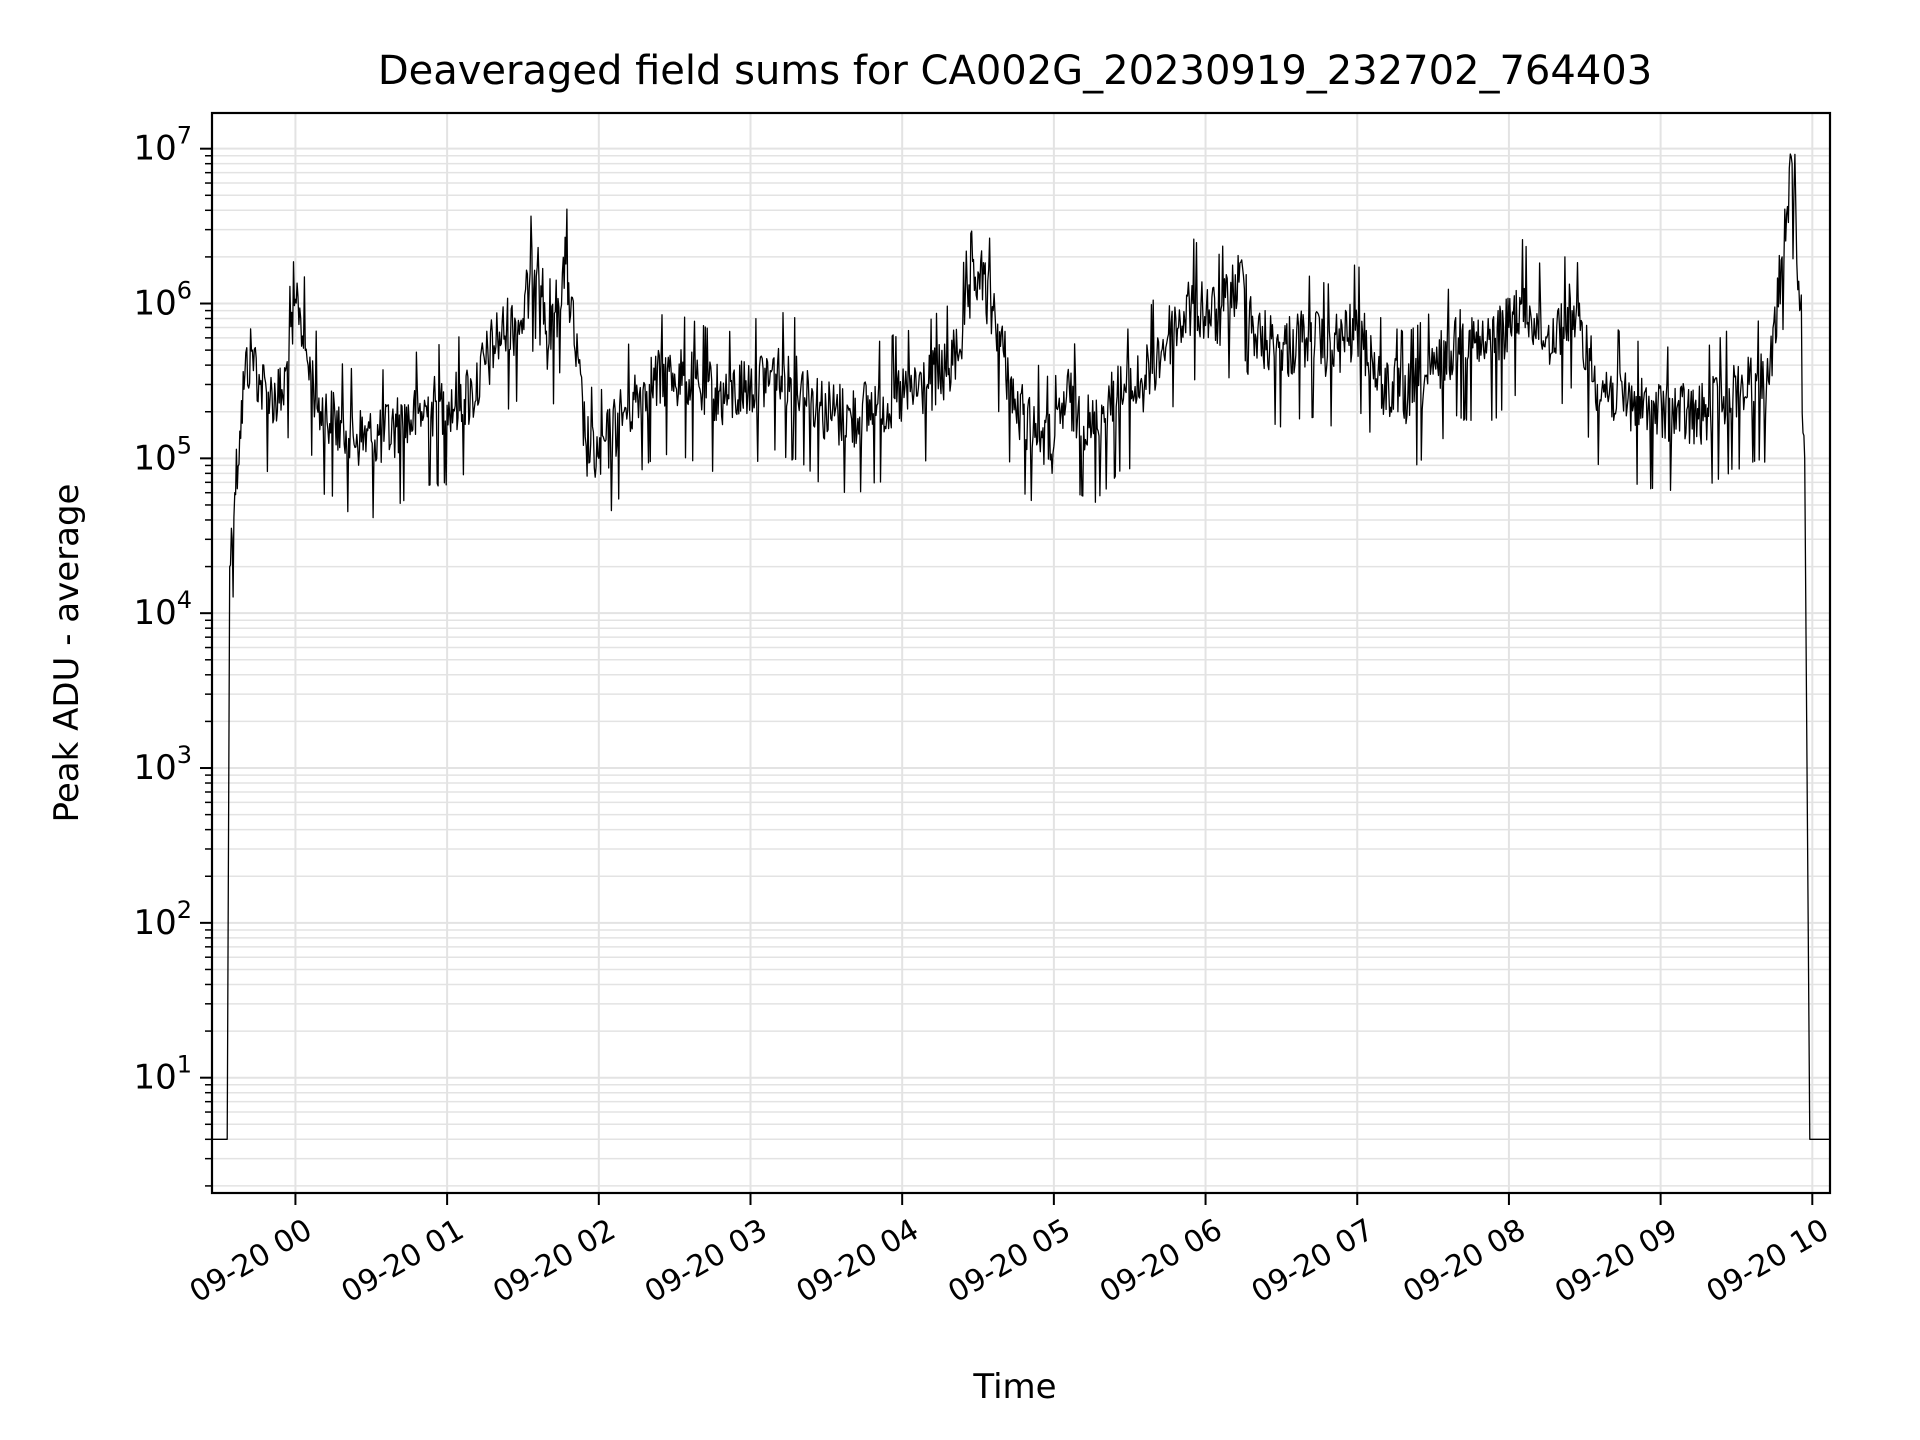 This screenshot has height=1440, width=1920. I want to click on y-tick-label: 10⁵, so click(162, 454).